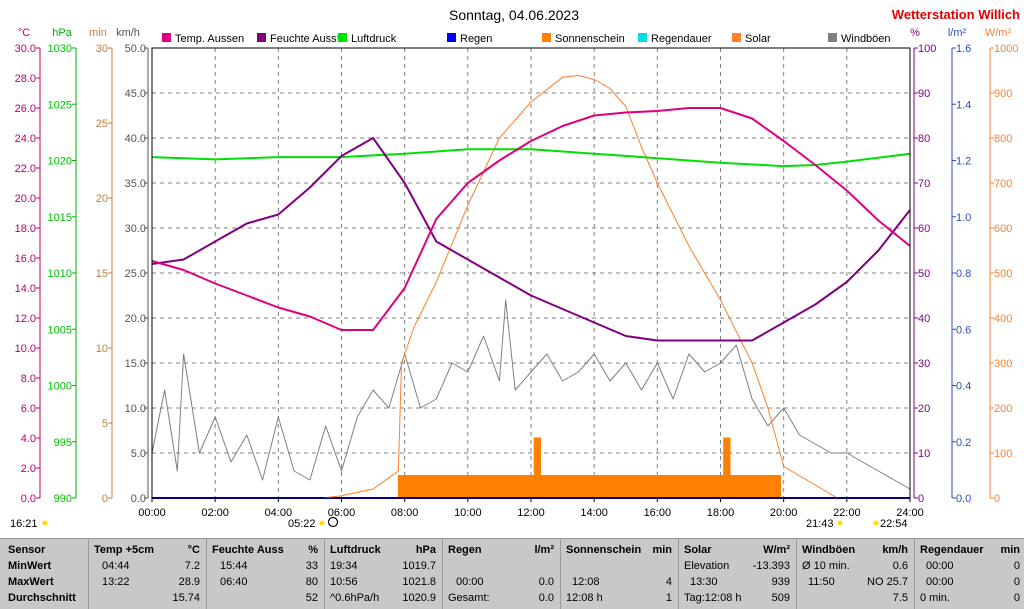 The image size is (1024, 609). Describe the element at coordinates (963, 387) in the screenshot. I see `tick-label-rain: 0.4` at that location.